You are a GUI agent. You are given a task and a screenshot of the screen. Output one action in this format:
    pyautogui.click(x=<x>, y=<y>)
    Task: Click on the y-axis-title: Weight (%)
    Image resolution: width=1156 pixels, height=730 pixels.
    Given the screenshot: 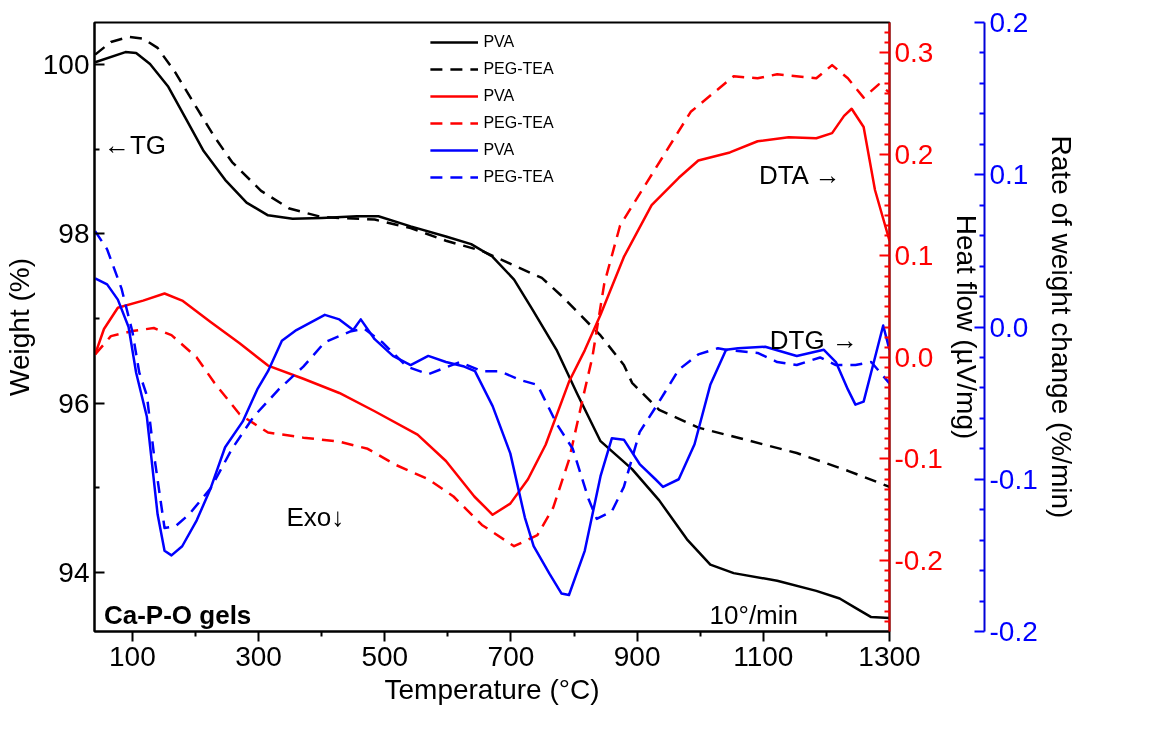 What is the action you would take?
    pyautogui.click(x=19, y=327)
    